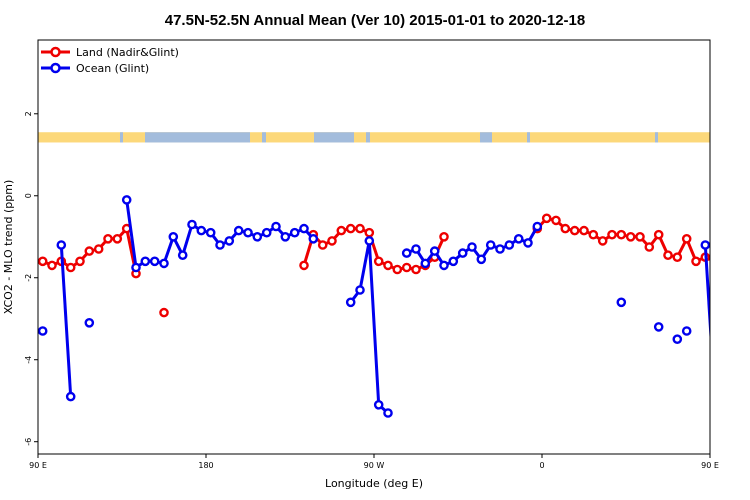 This screenshot has height=500, width=750. I want to click on x-tick-label-3: 0, so click(541, 465).